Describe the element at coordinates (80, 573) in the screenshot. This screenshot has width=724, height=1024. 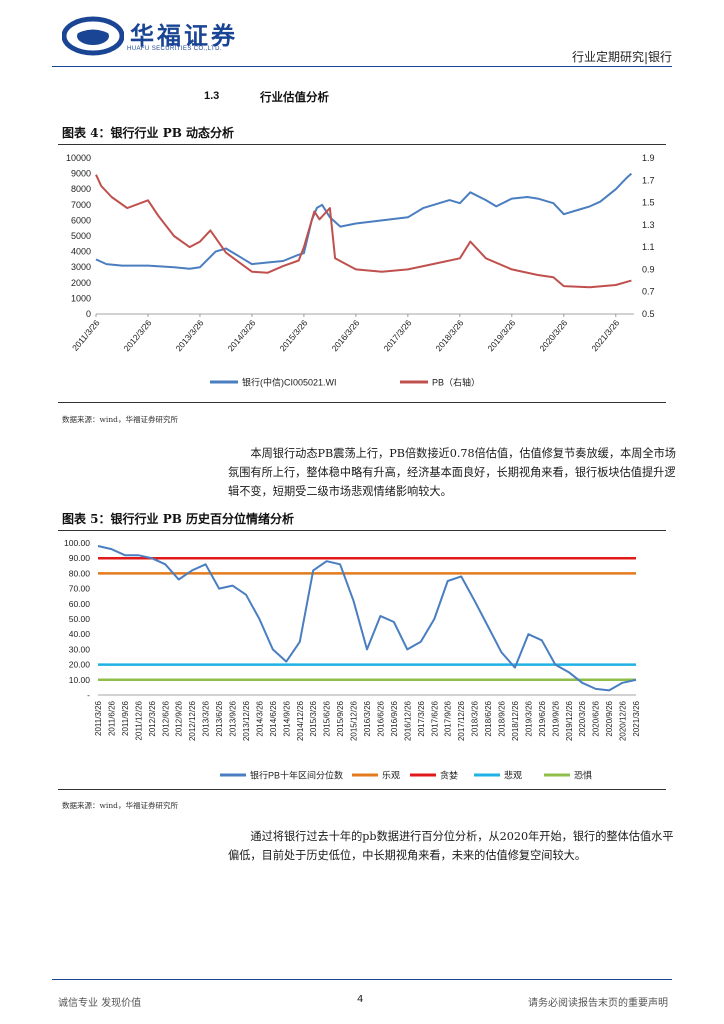
I see `y-tick-label: 80.00` at that location.